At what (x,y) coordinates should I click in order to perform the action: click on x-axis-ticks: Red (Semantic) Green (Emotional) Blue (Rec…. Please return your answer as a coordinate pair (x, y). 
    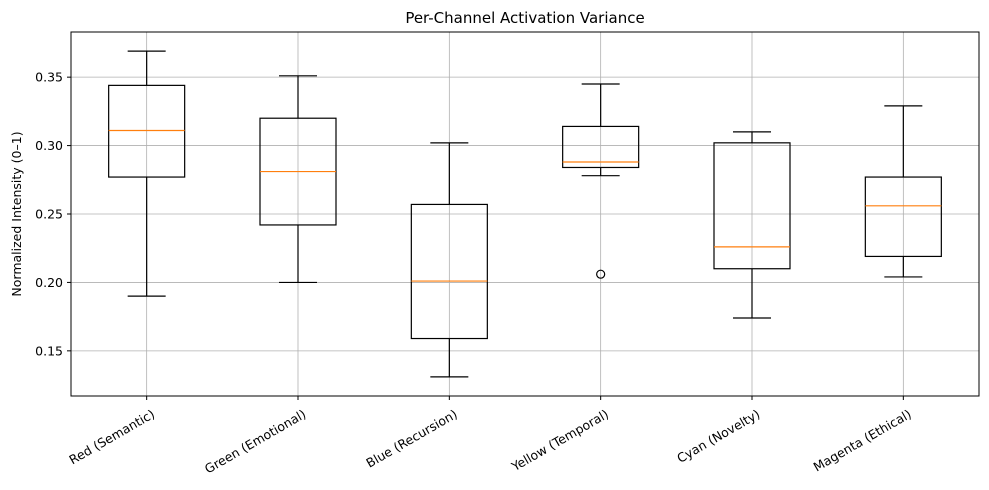
    Looking at the image, I should click on (490, 436).